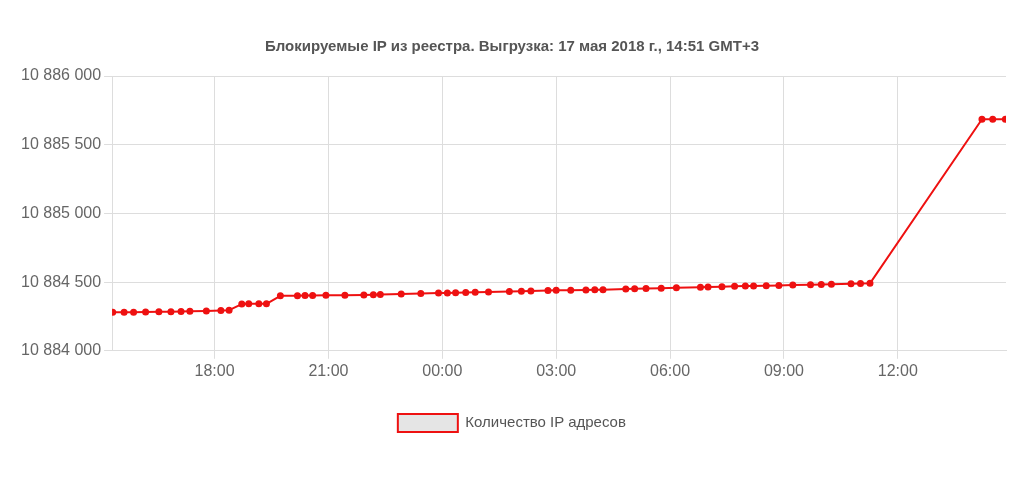 The height and width of the screenshot is (480, 1024). Describe the element at coordinates (61, 75) in the screenshot. I see `y-tick-label: 10 886 000` at that location.